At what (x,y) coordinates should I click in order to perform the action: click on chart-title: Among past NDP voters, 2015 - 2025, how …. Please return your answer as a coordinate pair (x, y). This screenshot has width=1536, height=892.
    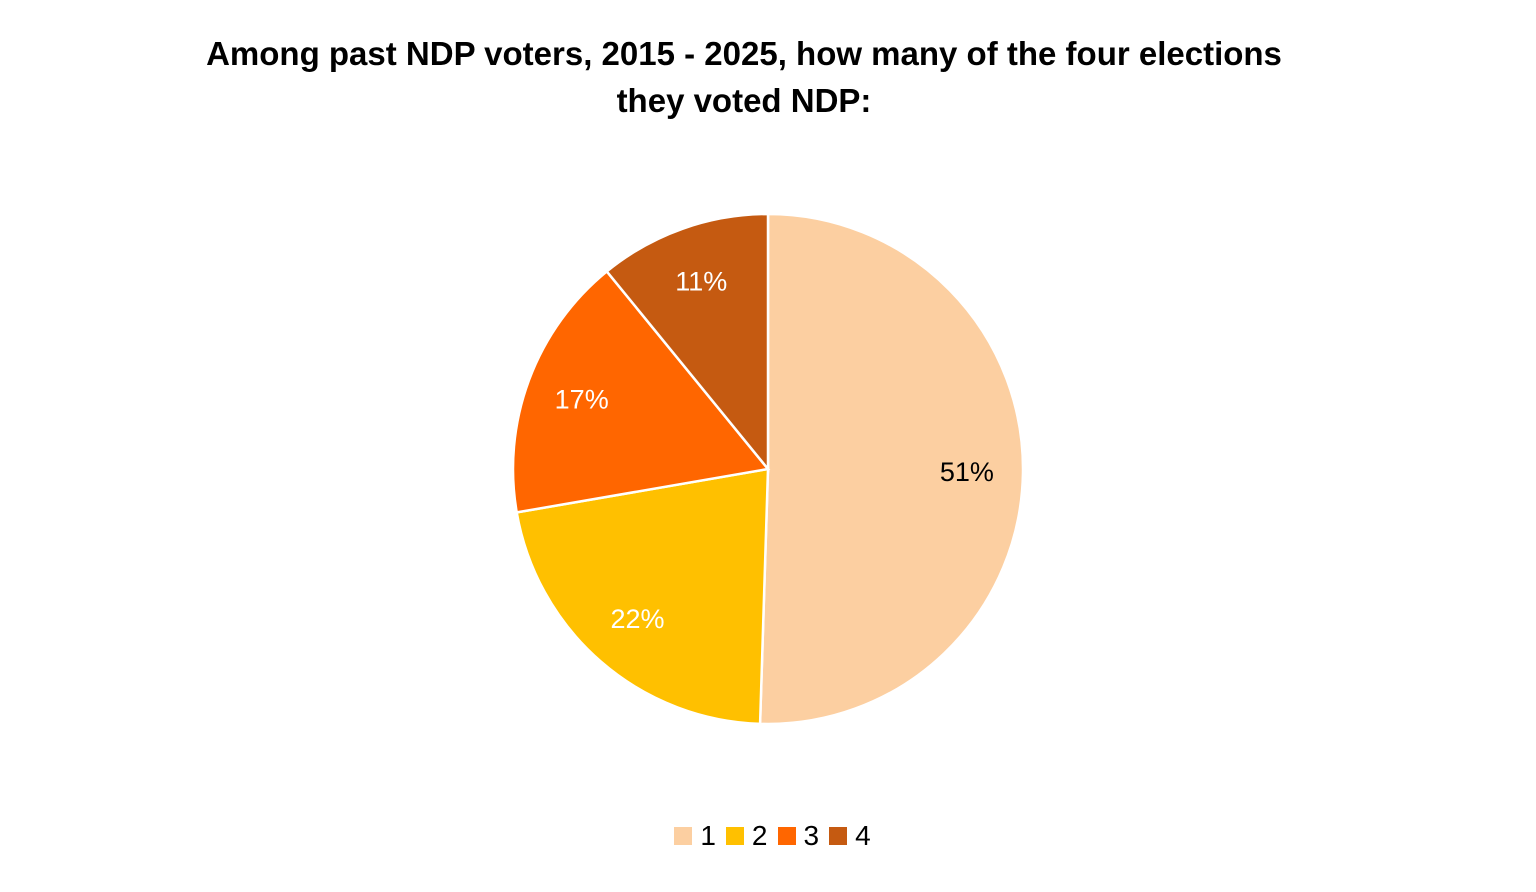
    Looking at the image, I should click on (744, 77).